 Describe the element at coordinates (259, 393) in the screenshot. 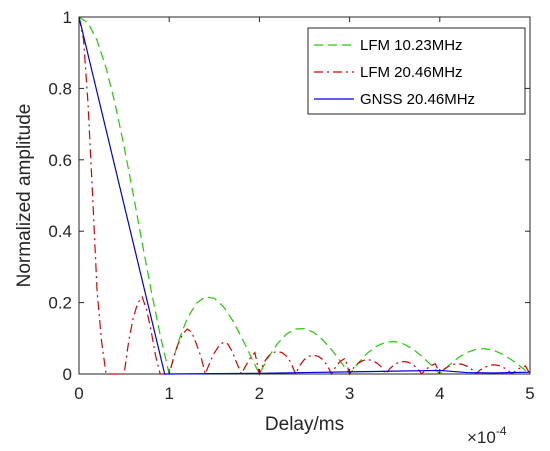

I see `x-tick-label: 2` at that location.